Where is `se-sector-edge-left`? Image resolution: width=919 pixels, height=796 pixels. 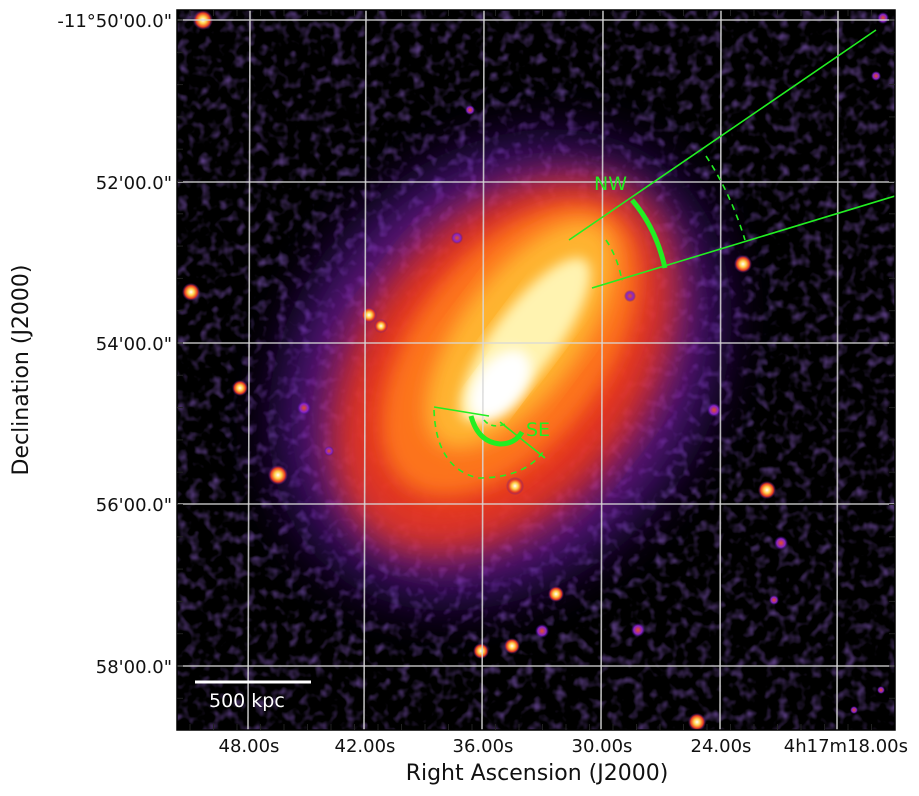
se-sector-edge-left is located at coordinates (461, 411).